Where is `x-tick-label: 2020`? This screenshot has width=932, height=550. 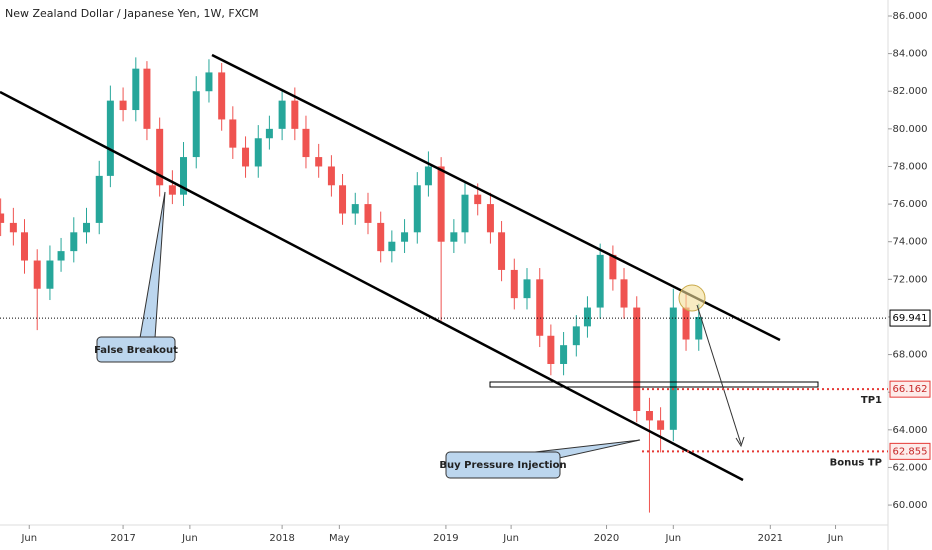
x-tick-label: 2020 is located at coordinates (606, 538).